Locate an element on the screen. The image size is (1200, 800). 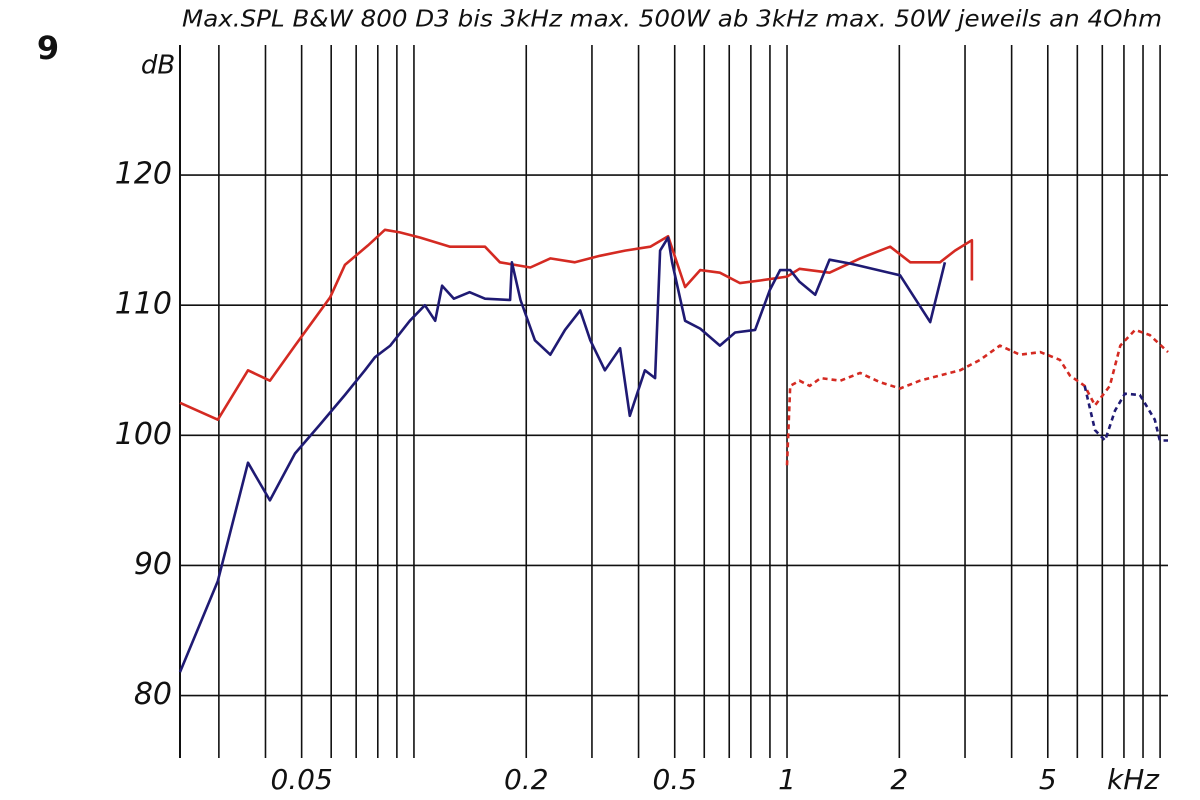
y-tick-label: 110 is located at coordinates (143, 304).